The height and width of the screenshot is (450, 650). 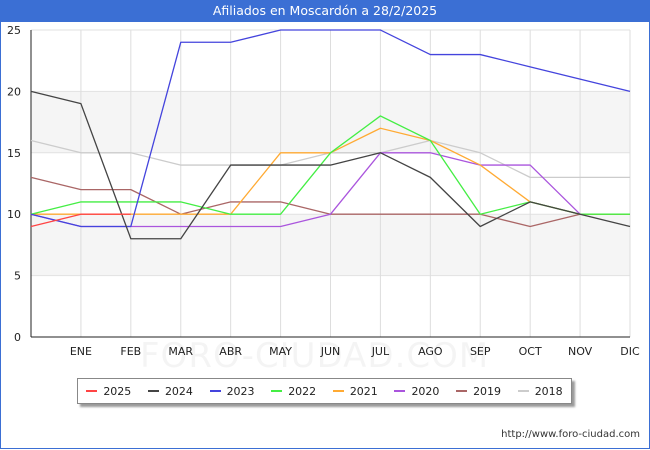 What do you see at coordinates (130, 351) in the screenshot?
I see `x-tick-label: FEB` at bounding box center [130, 351].